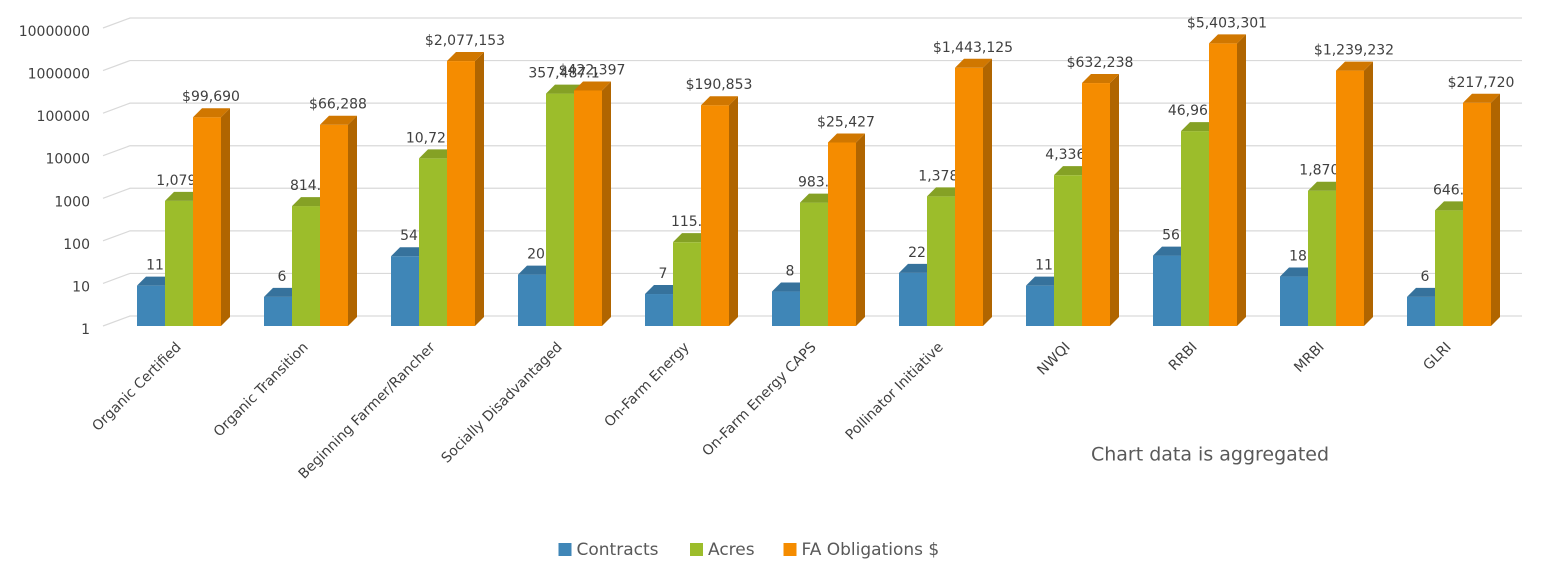 The height and width of the screenshot is (561, 1541). Describe the element at coordinates (465, 41) in the screenshot. I see `data-label: $2,077,153` at that location.